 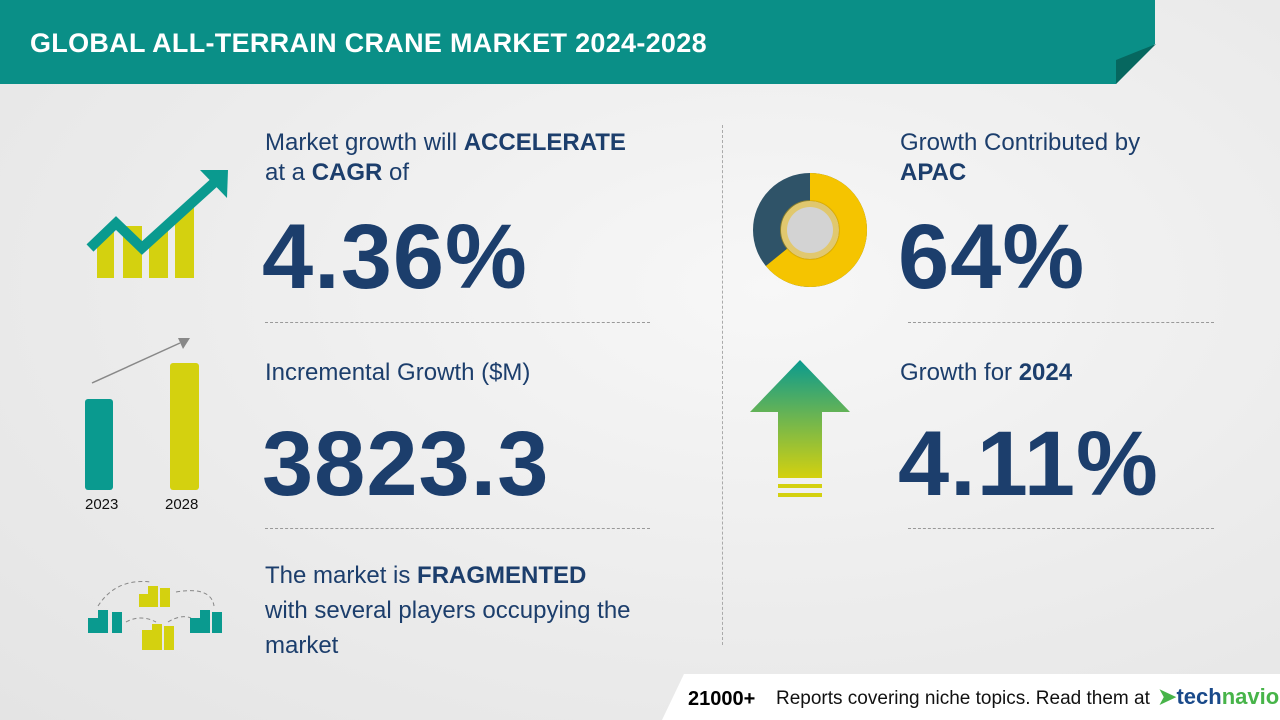 What do you see at coordinates (142, 414) in the screenshot?
I see `incremental-bar-icon` at bounding box center [142, 414].